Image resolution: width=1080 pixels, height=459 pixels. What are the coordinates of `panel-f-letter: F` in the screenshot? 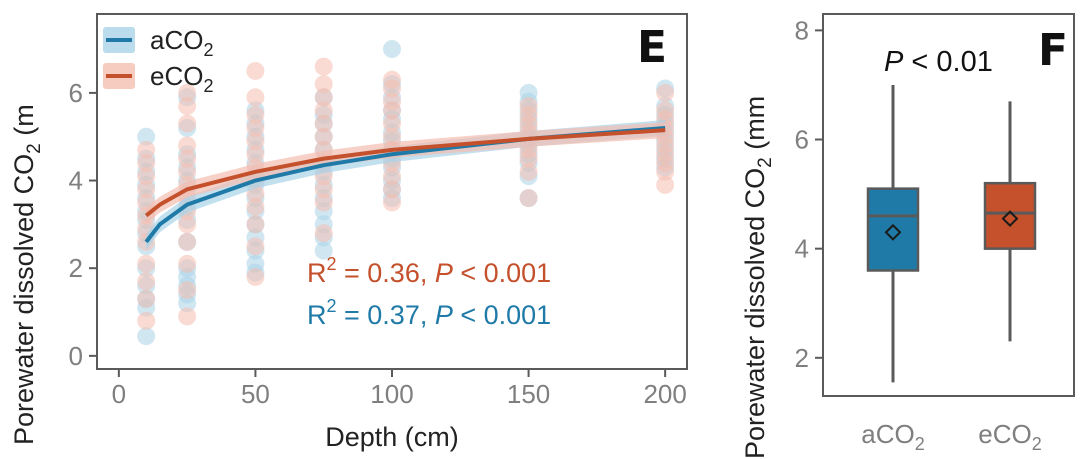 It's located at (1053, 50).